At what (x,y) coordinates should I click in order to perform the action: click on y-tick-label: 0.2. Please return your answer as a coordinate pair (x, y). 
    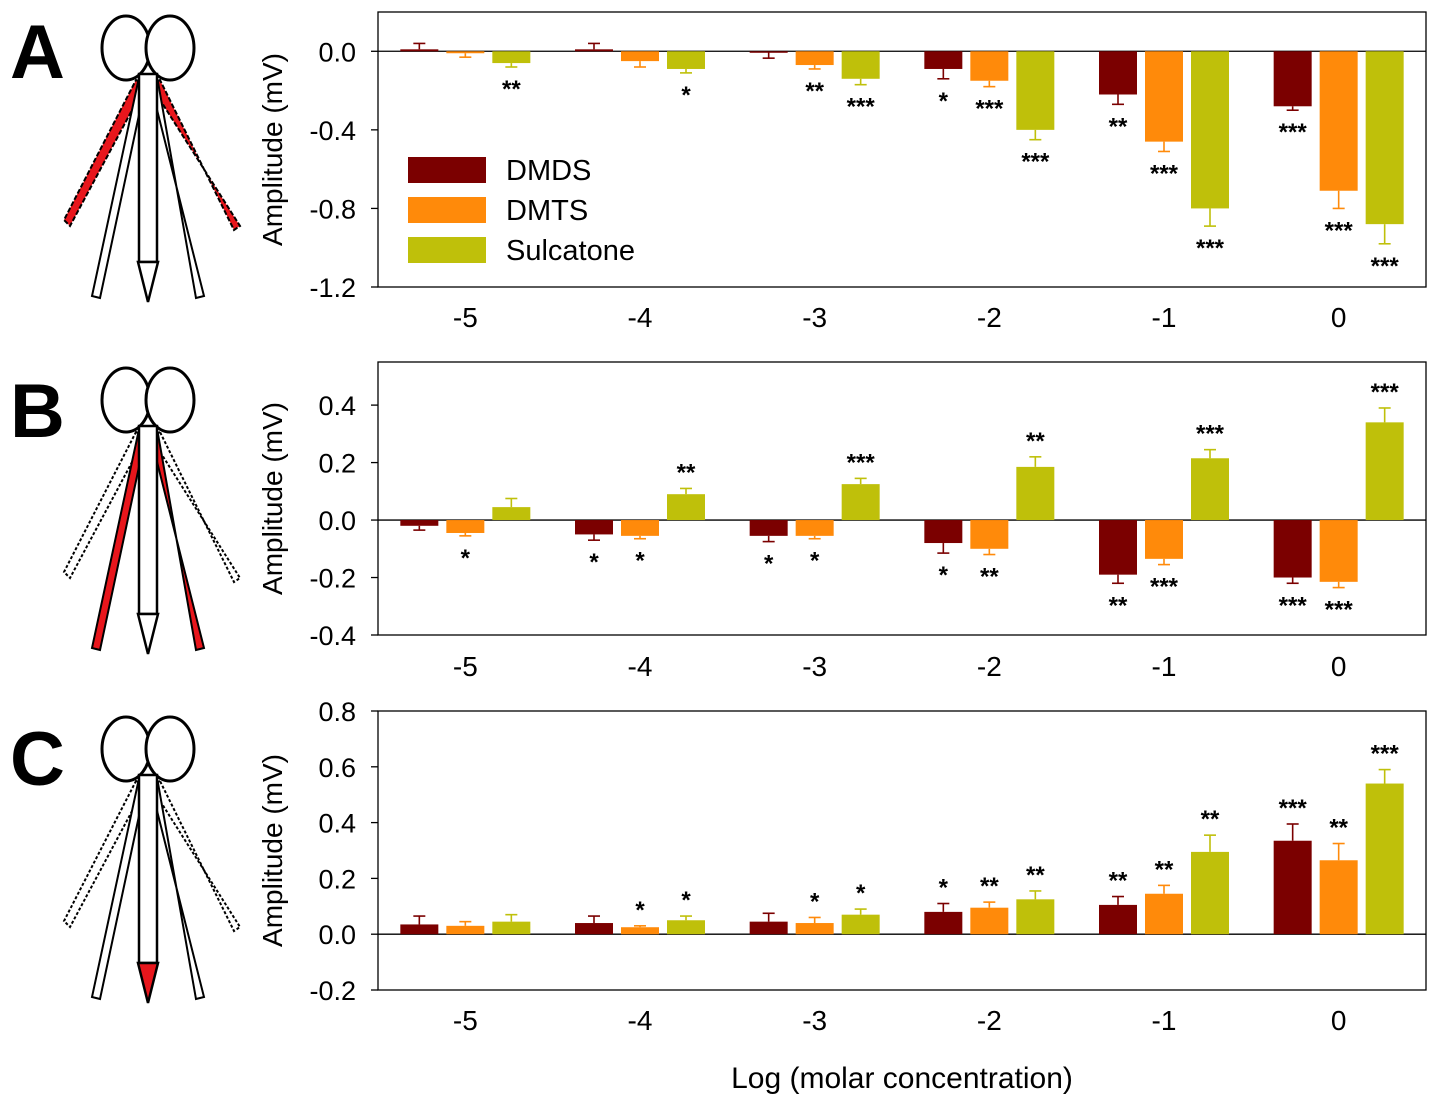
    Looking at the image, I should click on (337, 879).